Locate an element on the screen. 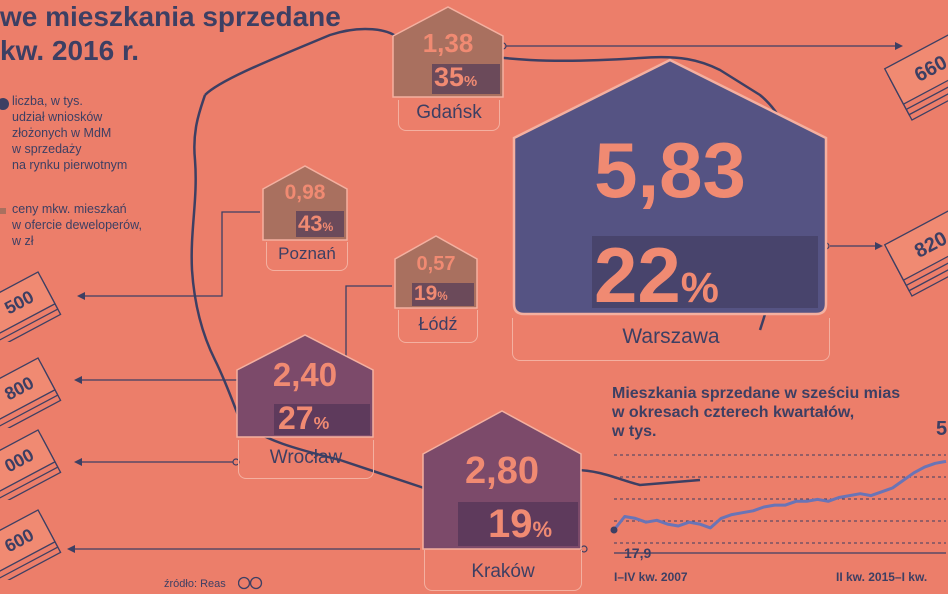 This screenshot has width=948, height=594. lodz-count: 0,57 is located at coordinates (436, 264).